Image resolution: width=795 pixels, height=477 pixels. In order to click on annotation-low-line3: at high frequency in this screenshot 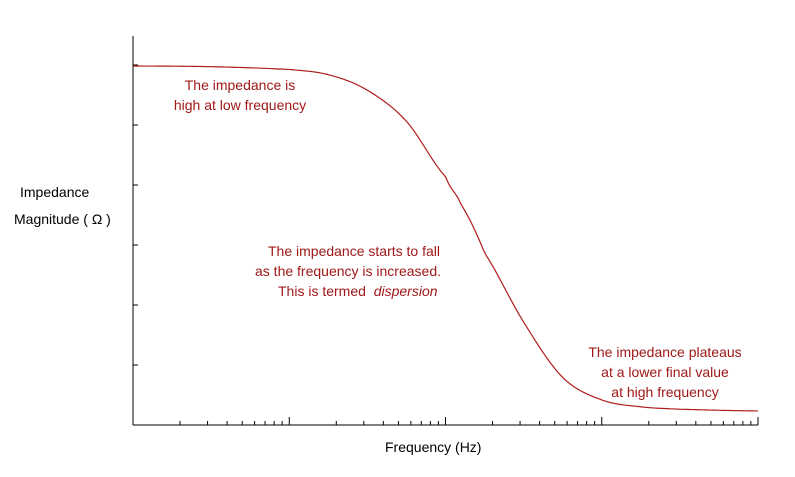, I will do `click(665, 392)`.